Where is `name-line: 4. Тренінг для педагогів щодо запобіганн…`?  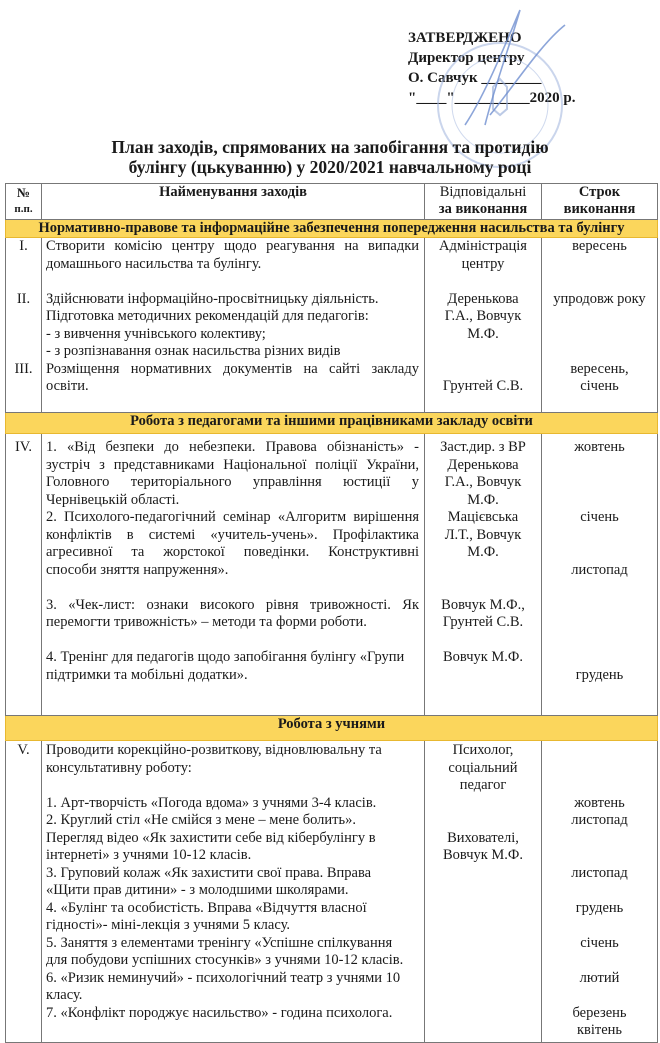 name-line: 4. Тренінг для педагогів щодо запобіганн… is located at coordinates (225, 657).